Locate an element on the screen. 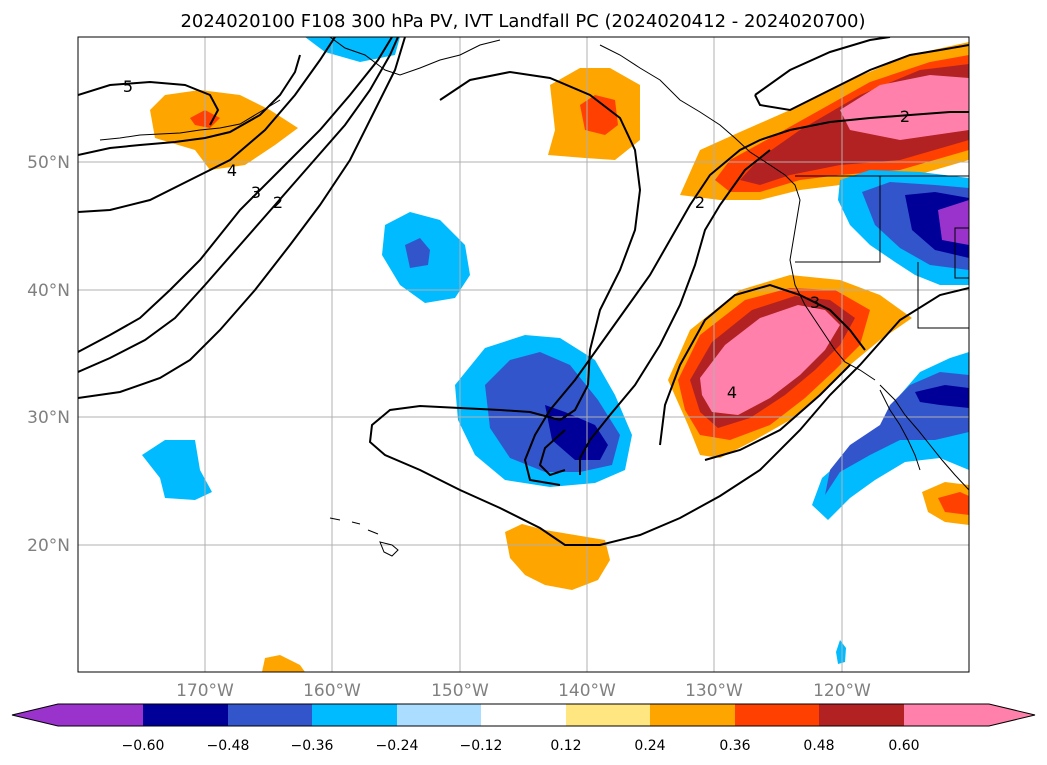 This screenshot has height=765, width=1047. shading-california-positive is located at coordinates (790, 366).